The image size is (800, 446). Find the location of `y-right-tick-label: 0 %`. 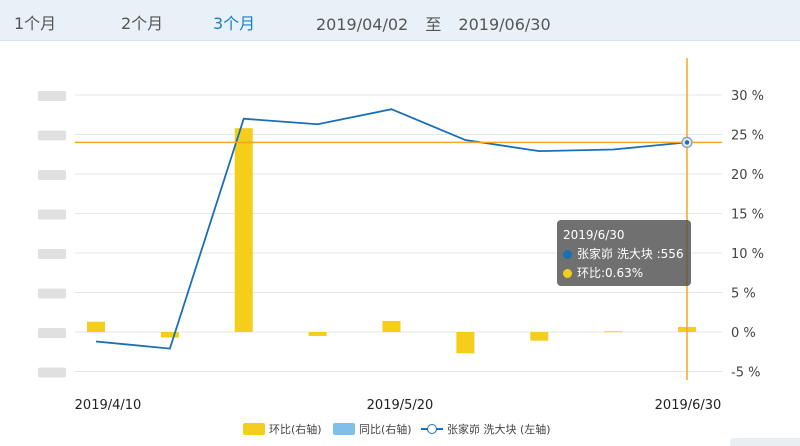

y-right-tick-label: 0 % is located at coordinates (743, 333).